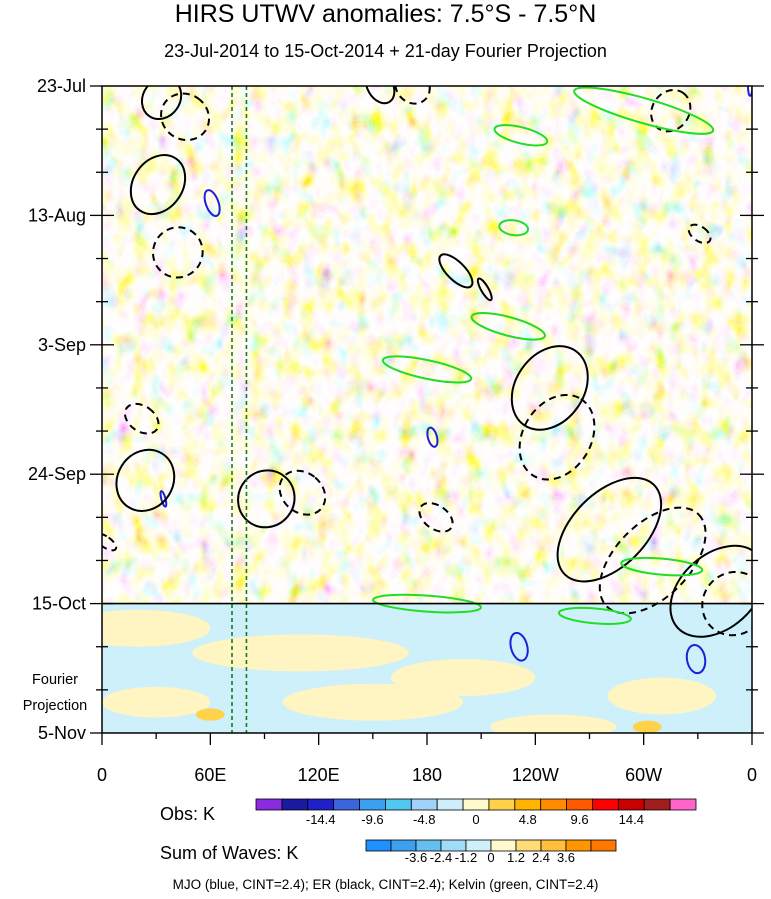  What do you see at coordinates (441, 857) in the screenshot?
I see `waves-tick-label: -2.4` at bounding box center [441, 857].